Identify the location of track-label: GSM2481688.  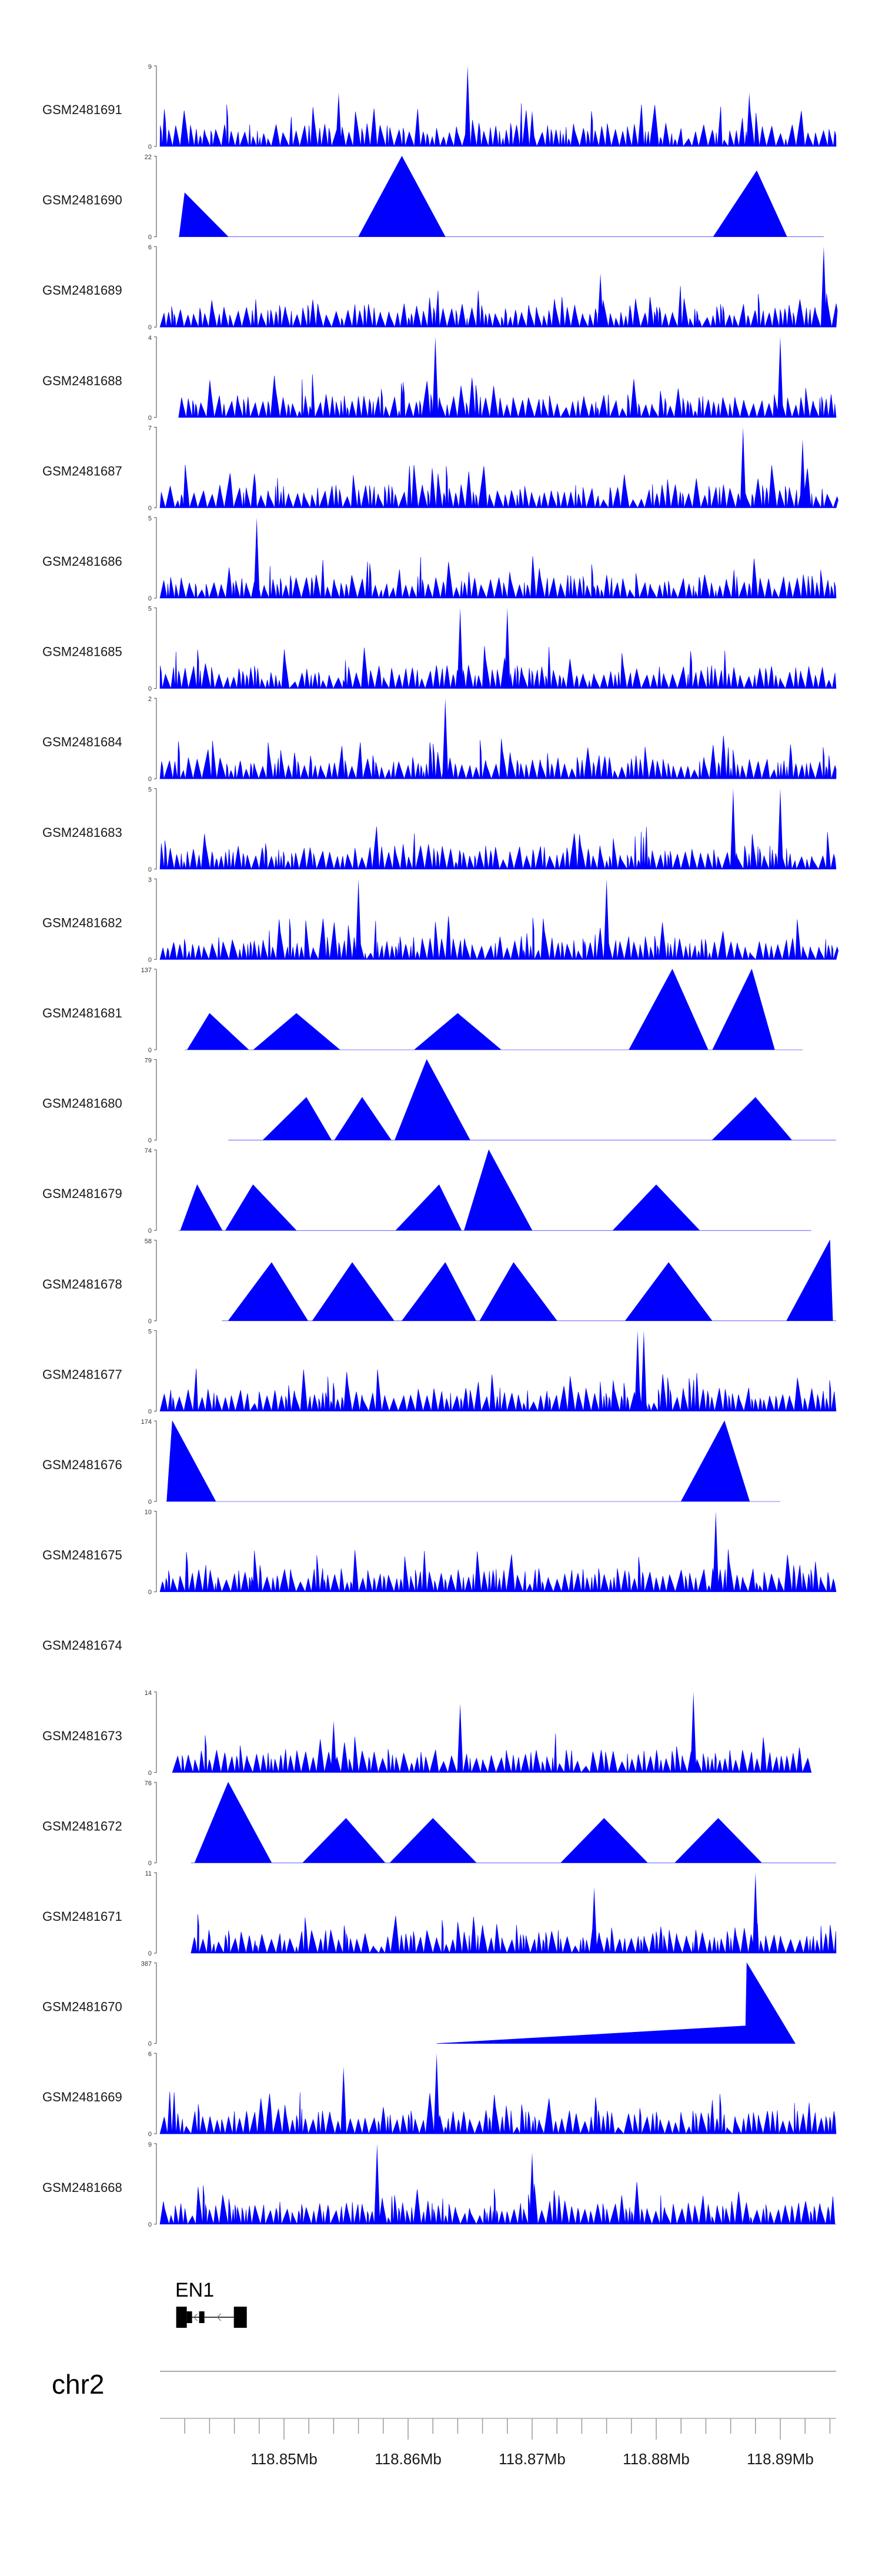
(82, 380).